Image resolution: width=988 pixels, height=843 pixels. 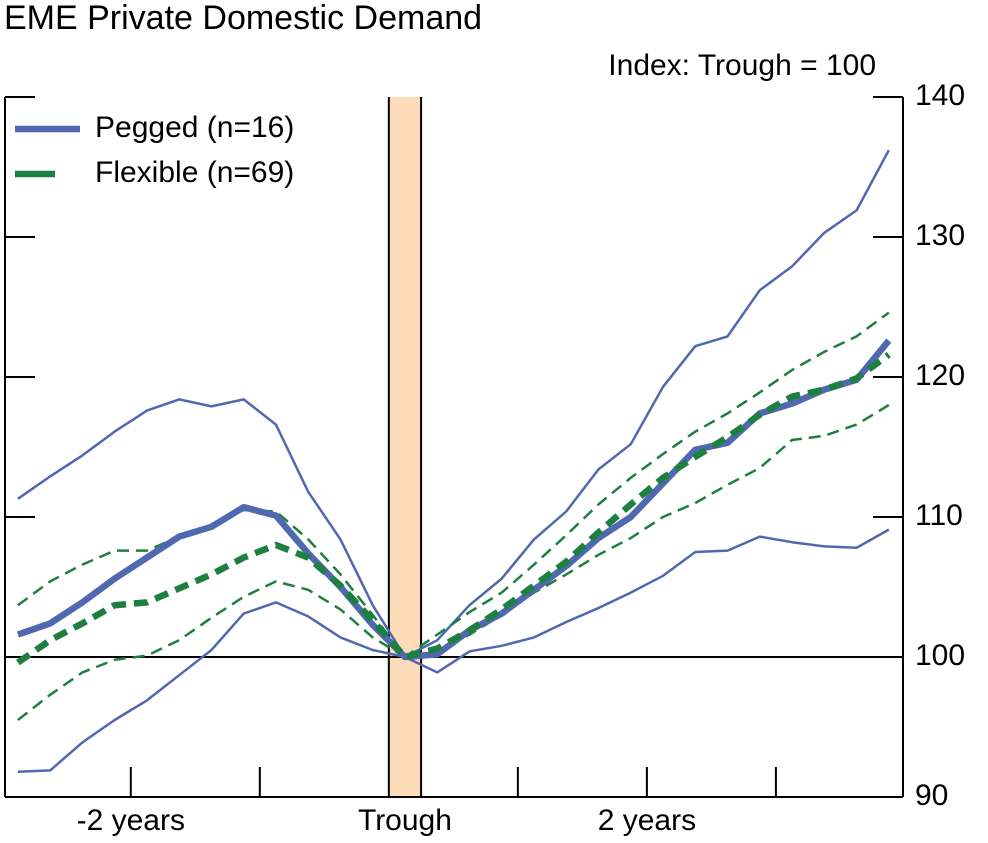 I want to click on legend-label: Pegged (n=16), so click(x=194, y=127).